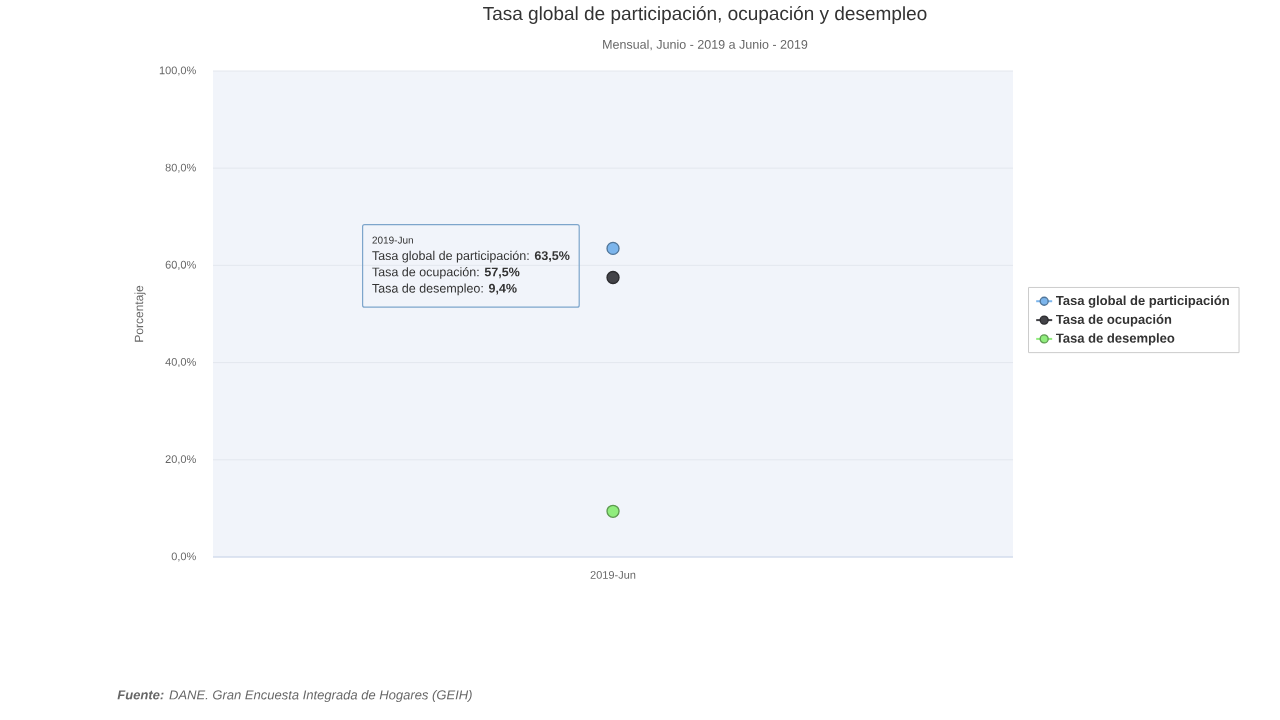 This screenshot has width=1280, height=720. I want to click on y-tick-label: 60,0%, so click(180, 265).